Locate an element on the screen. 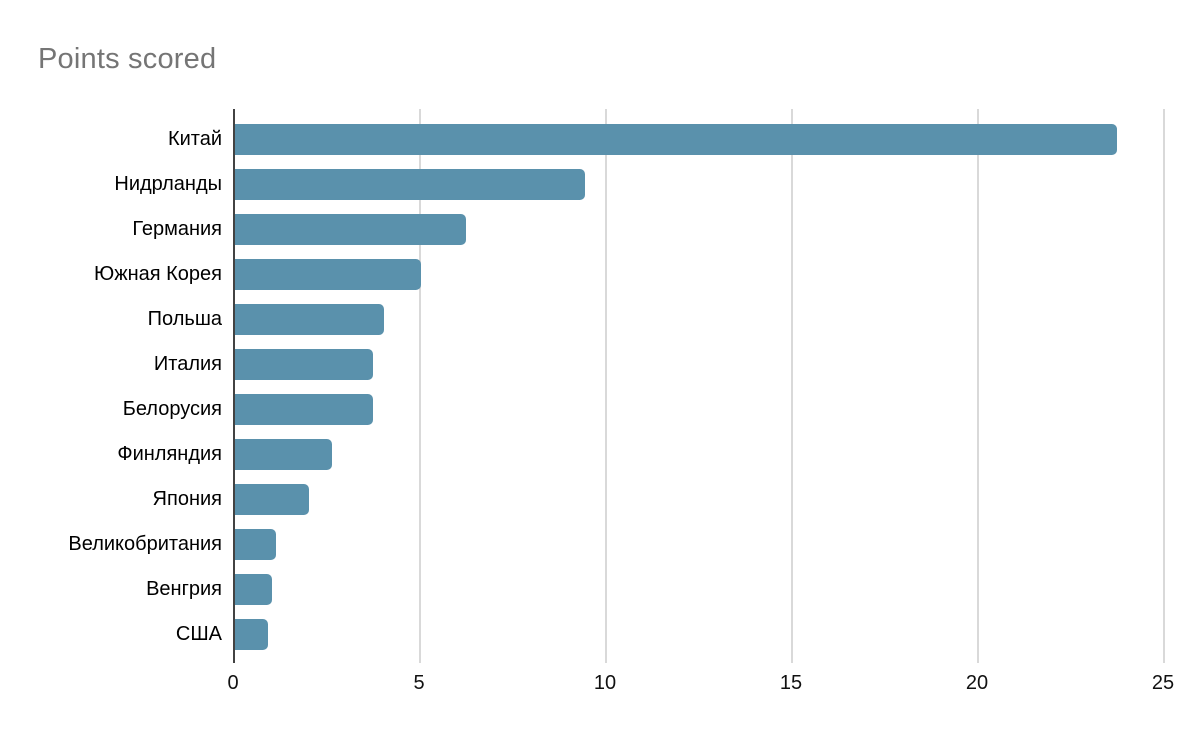 This screenshot has width=1200, height=742. category-label: Китай is located at coordinates (194, 139).